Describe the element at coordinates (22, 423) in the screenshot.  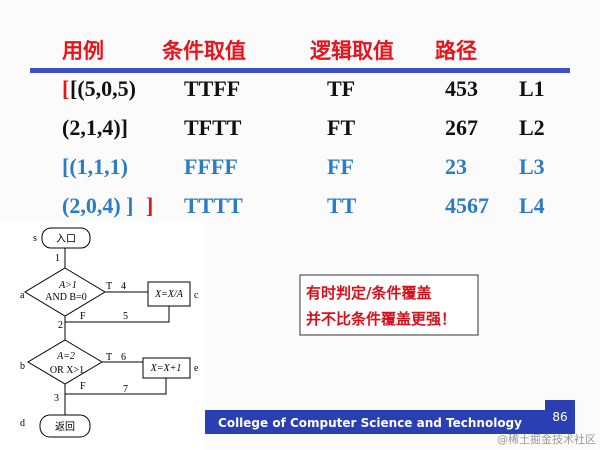
I see `flow-label: d` at that location.